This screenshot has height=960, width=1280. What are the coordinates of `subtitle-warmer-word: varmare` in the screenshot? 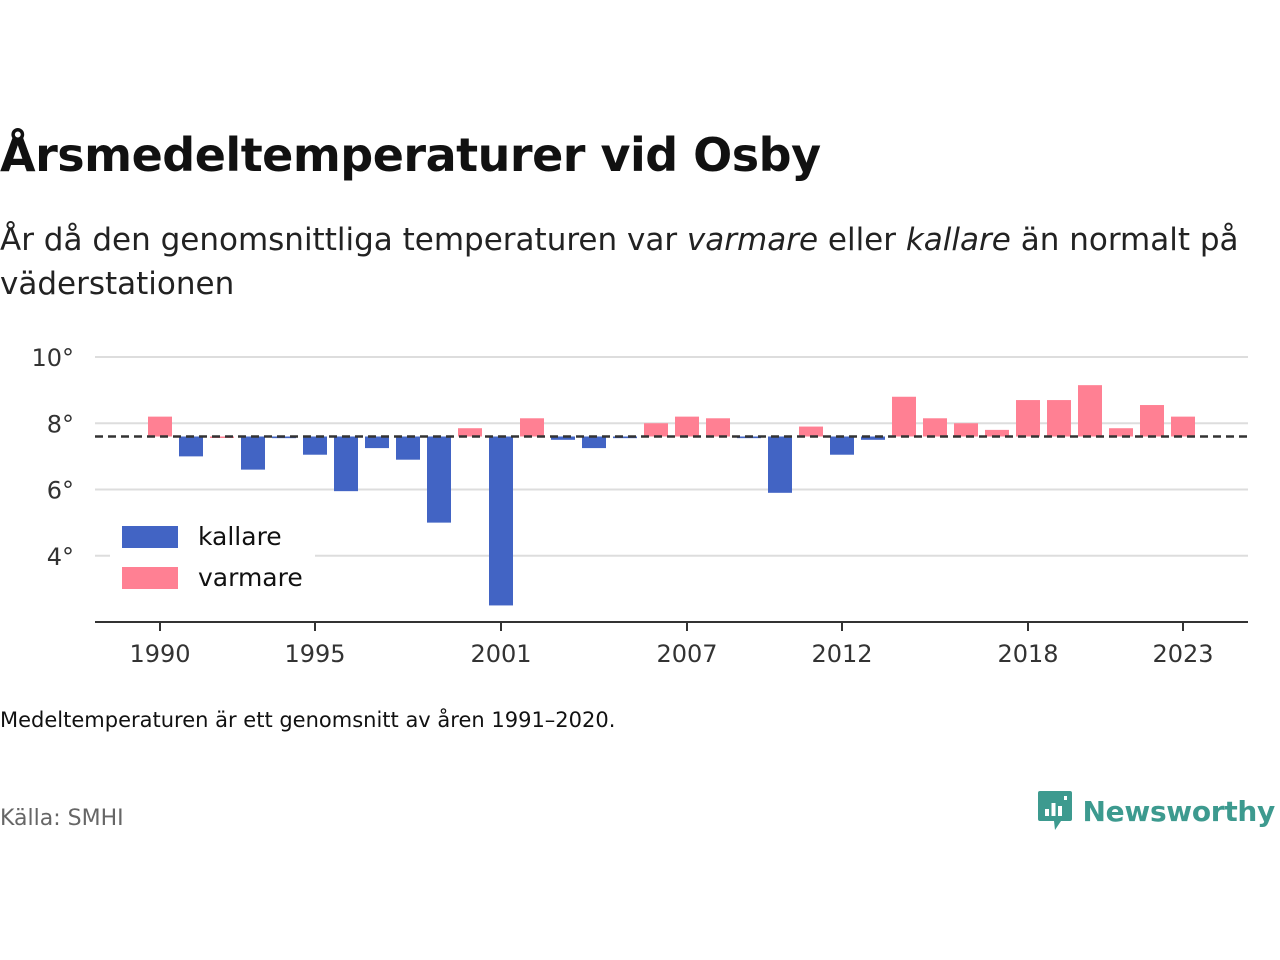 It's located at (752, 240).